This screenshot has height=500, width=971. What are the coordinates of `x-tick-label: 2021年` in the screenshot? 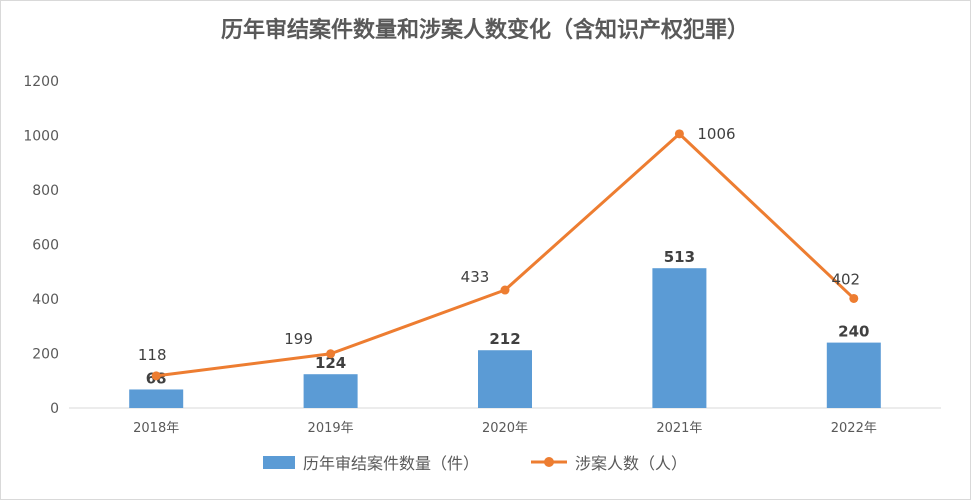 It's located at (679, 428).